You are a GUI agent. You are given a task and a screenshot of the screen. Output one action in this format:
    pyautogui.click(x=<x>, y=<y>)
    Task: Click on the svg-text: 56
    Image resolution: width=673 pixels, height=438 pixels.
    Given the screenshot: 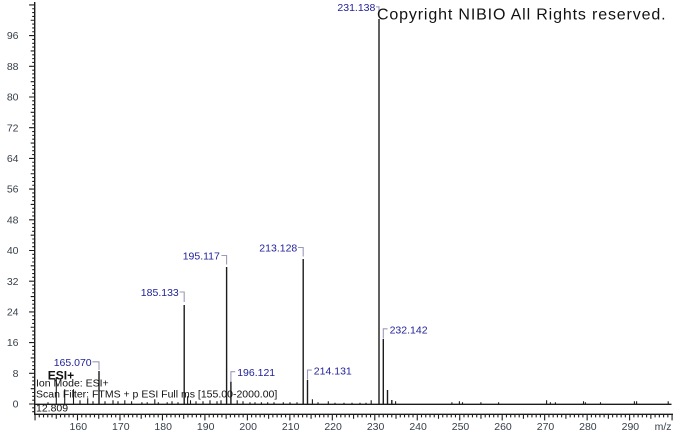 What is the action you would take?
    pyautogui.click(x=13, y=190)
    